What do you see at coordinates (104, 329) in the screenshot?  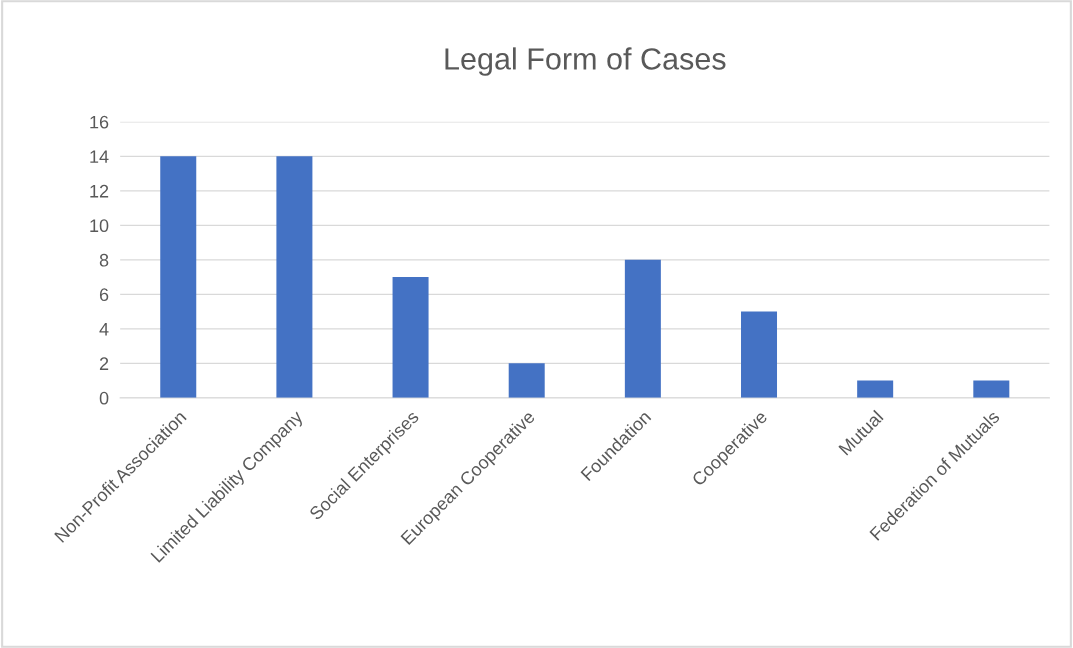 I see `y-tick-label: 4` at bounding box center [104, 329].